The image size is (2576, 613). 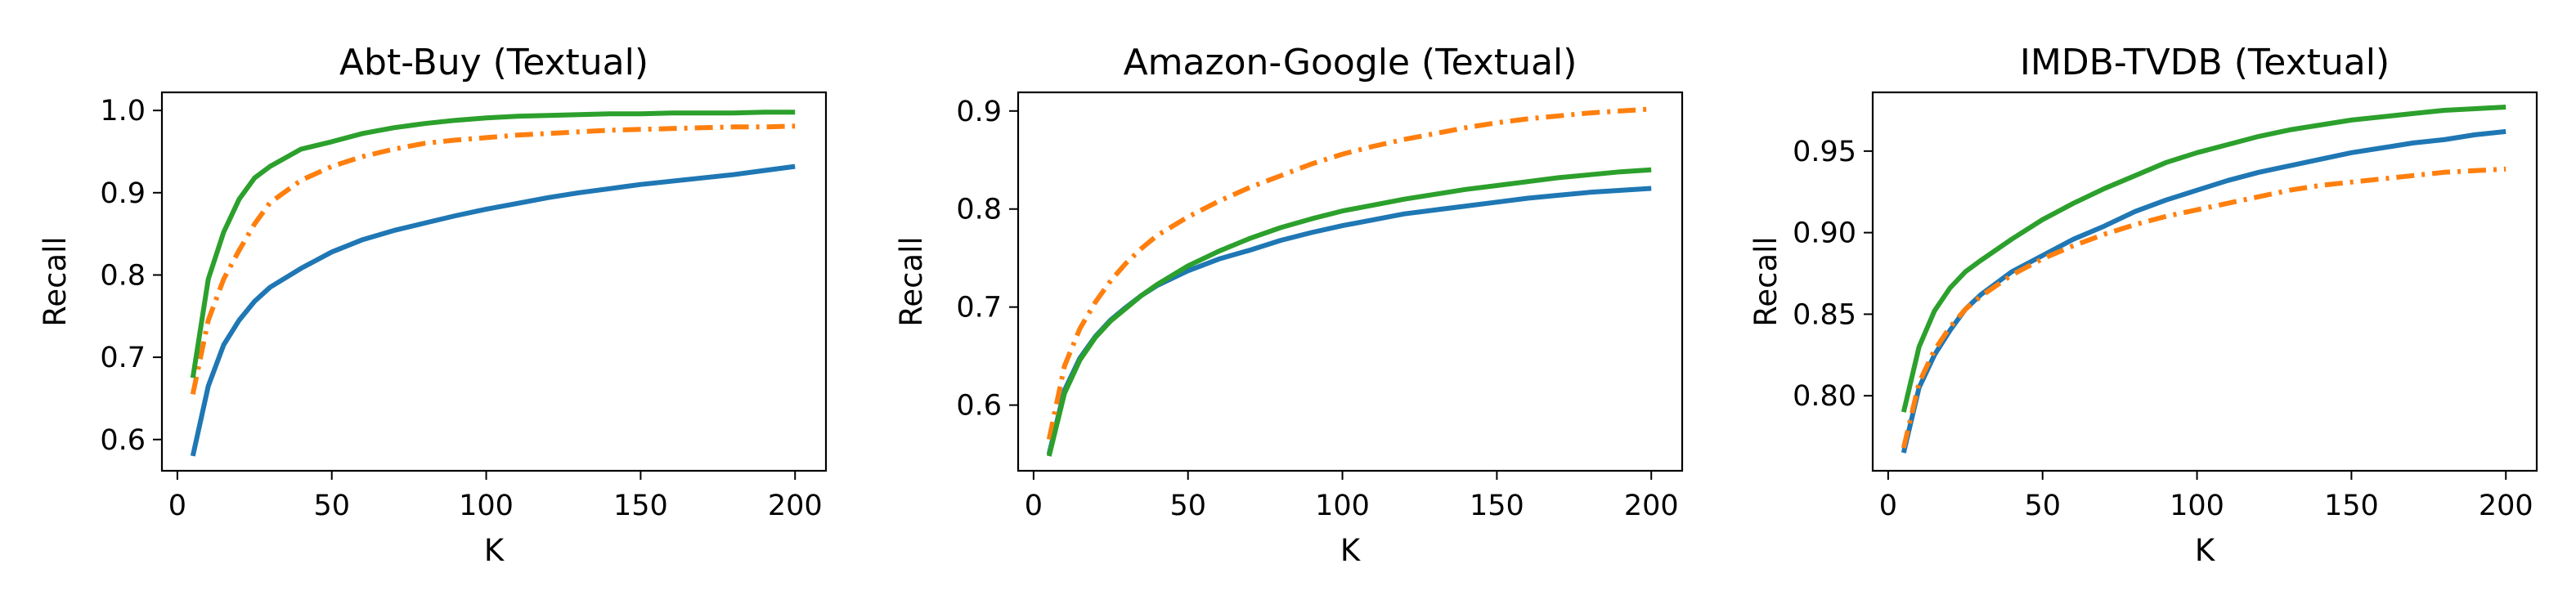 I want to click on y-tick-label: 0.85, so click(x=1825, y=314).